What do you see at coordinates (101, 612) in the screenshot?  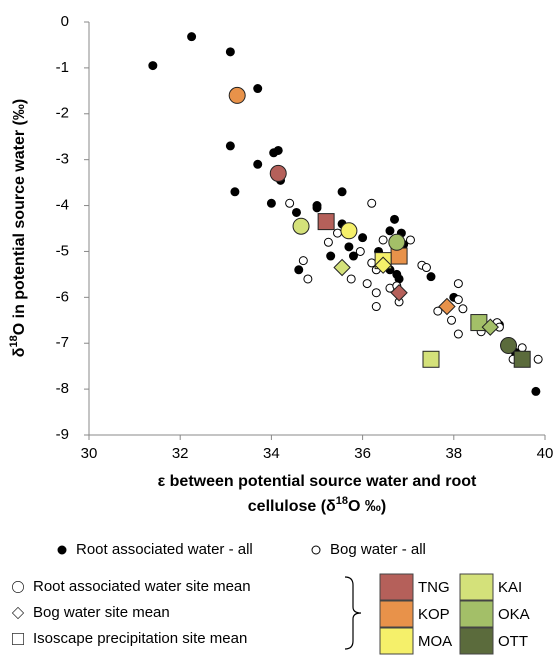 I see `legend-label: Bog water site mean` at bounding box center [101, 612].